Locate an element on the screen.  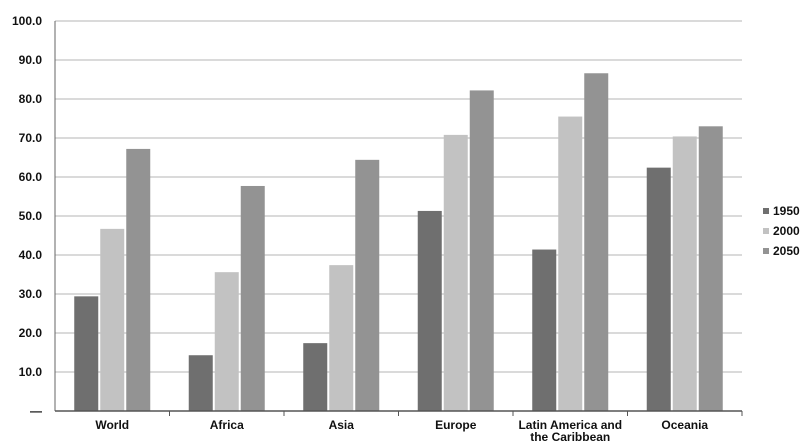
y-tick-label: — is located at coordinates (36, 411).